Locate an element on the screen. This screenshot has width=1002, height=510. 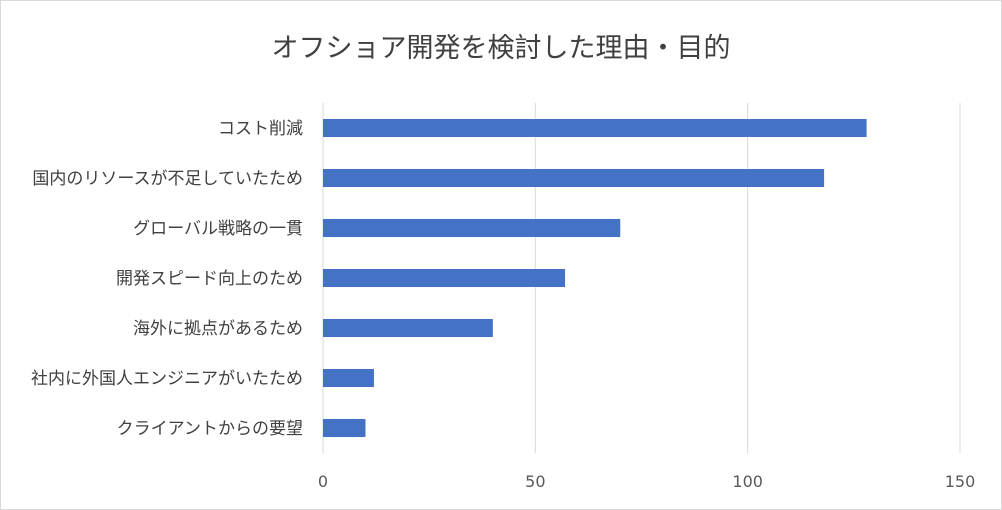
category-label: 国内のリソースが不足していたため is located at coordinates (167, 179).